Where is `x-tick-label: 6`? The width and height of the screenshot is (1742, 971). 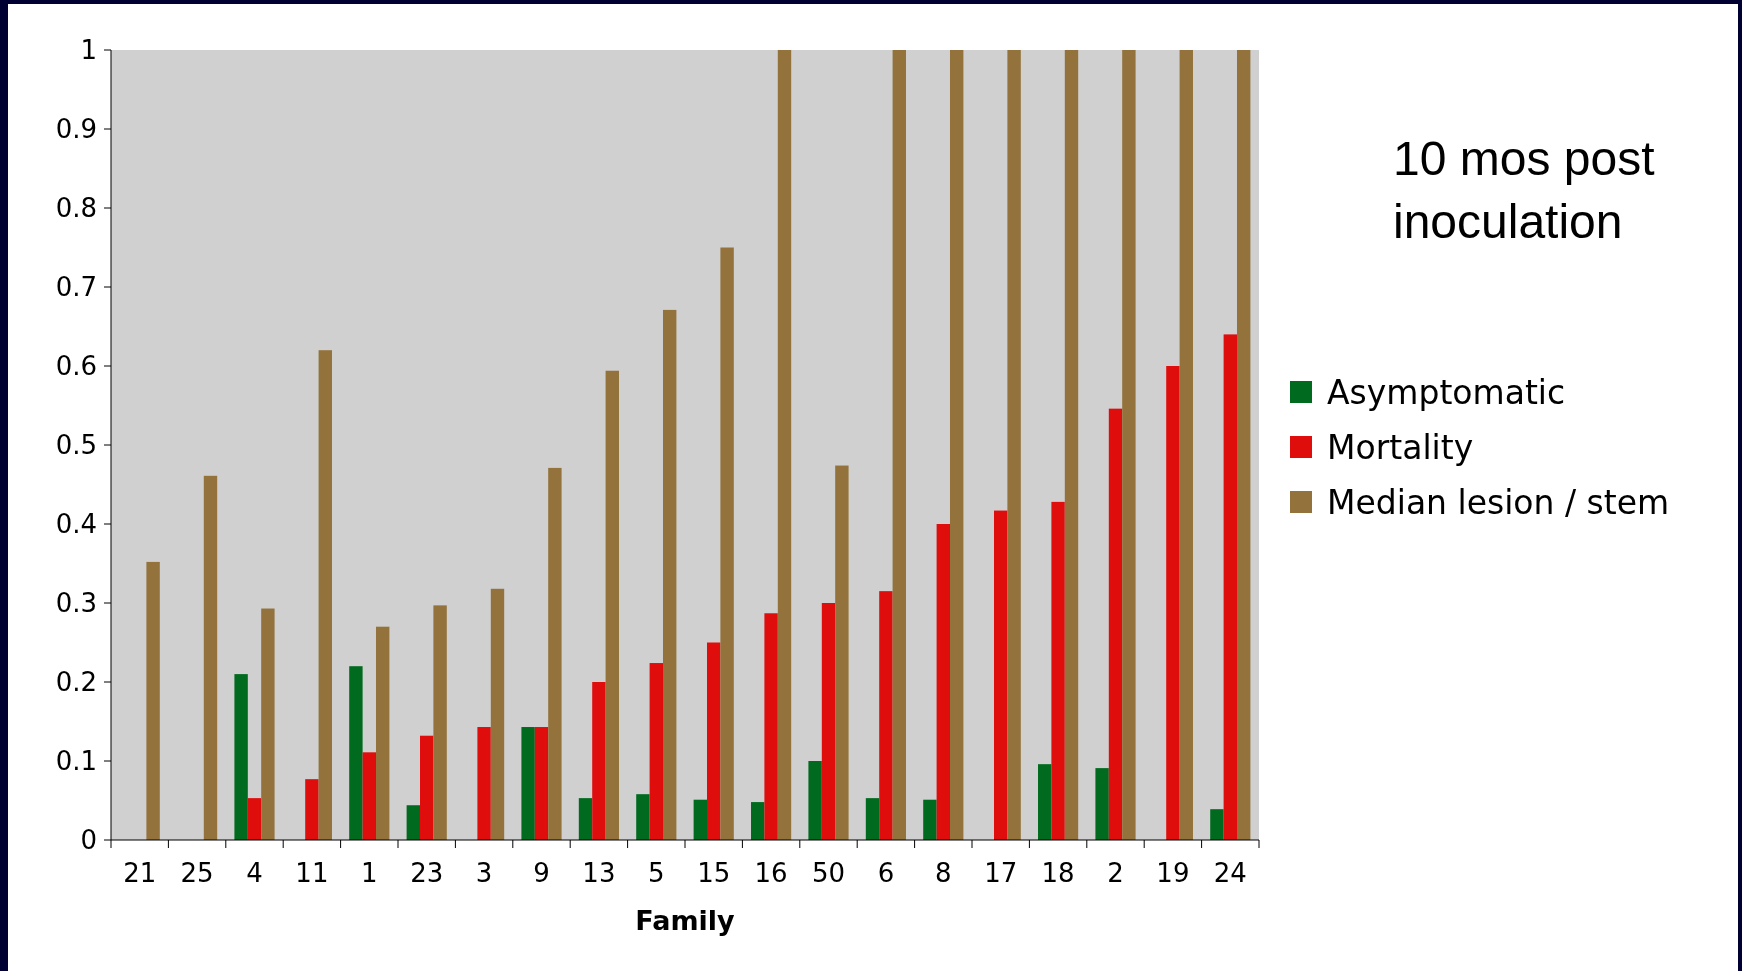 x-tick-label: 6 is located at coordinates (886, 873).